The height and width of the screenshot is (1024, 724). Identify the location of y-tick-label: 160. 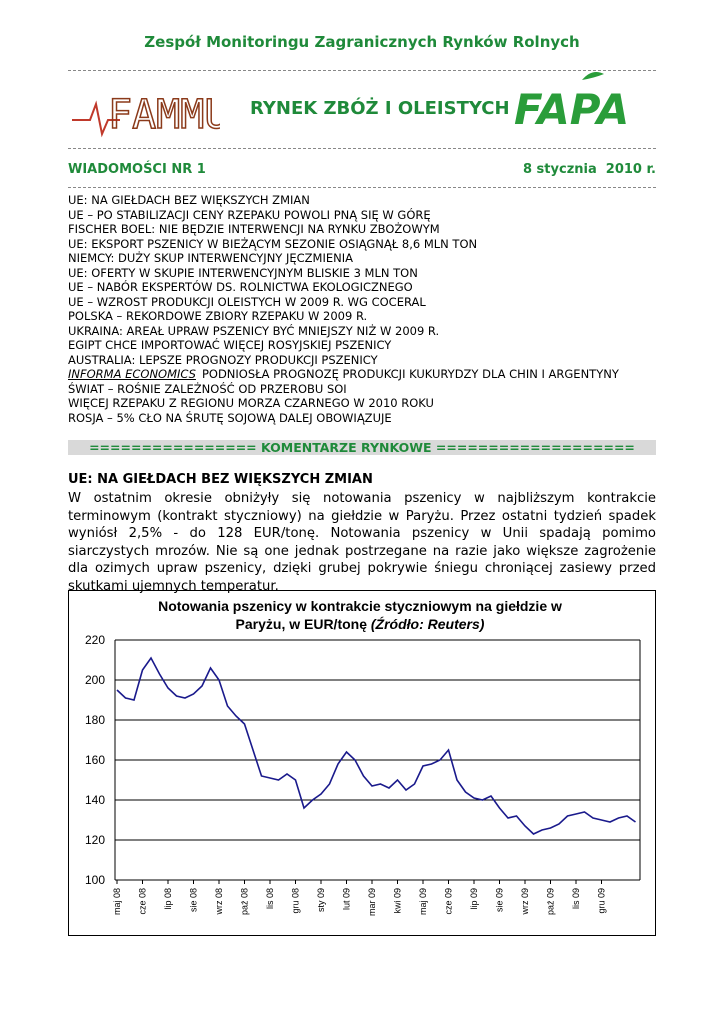
(95, 760).